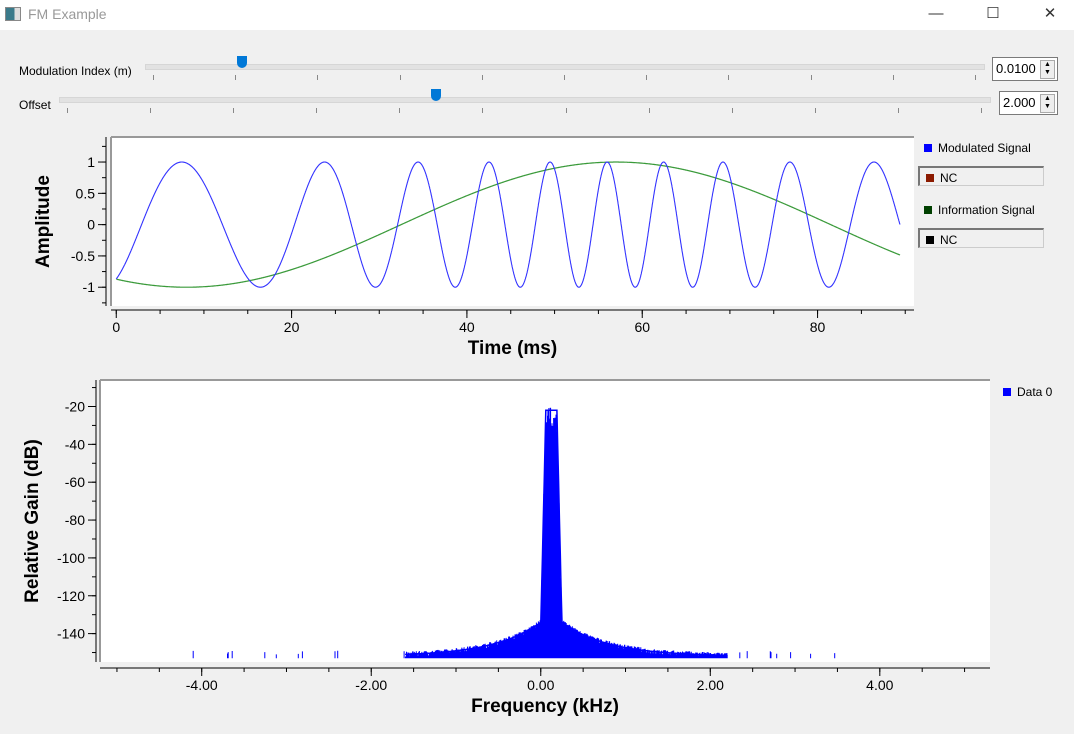  Describe the element at coordinates (1050, 13) in the screenshot. I see `close-button: ✕` at that location.